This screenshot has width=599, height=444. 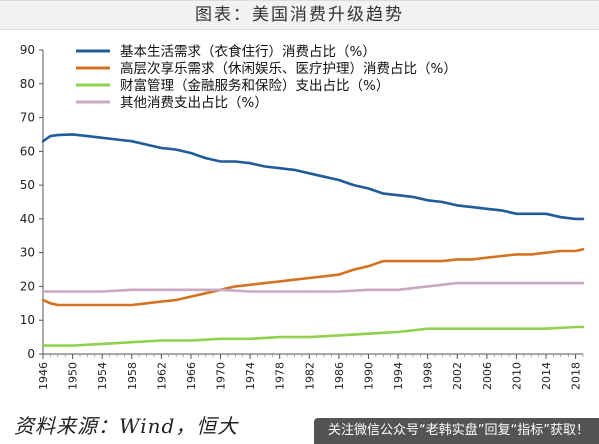 I want to click on x-tick-label: 1978, so click(x=280, y=376).